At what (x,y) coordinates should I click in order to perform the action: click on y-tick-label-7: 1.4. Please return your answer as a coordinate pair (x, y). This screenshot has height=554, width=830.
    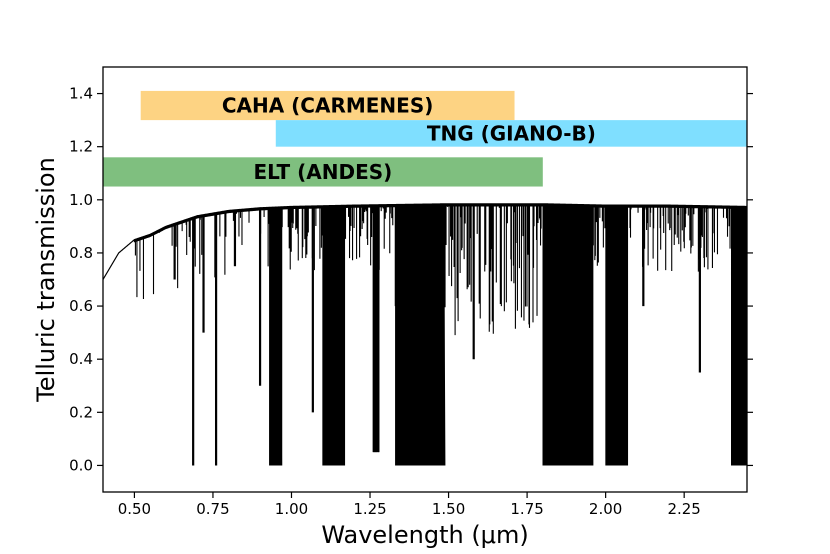
    Looking at the image, I should click on (81, 94).